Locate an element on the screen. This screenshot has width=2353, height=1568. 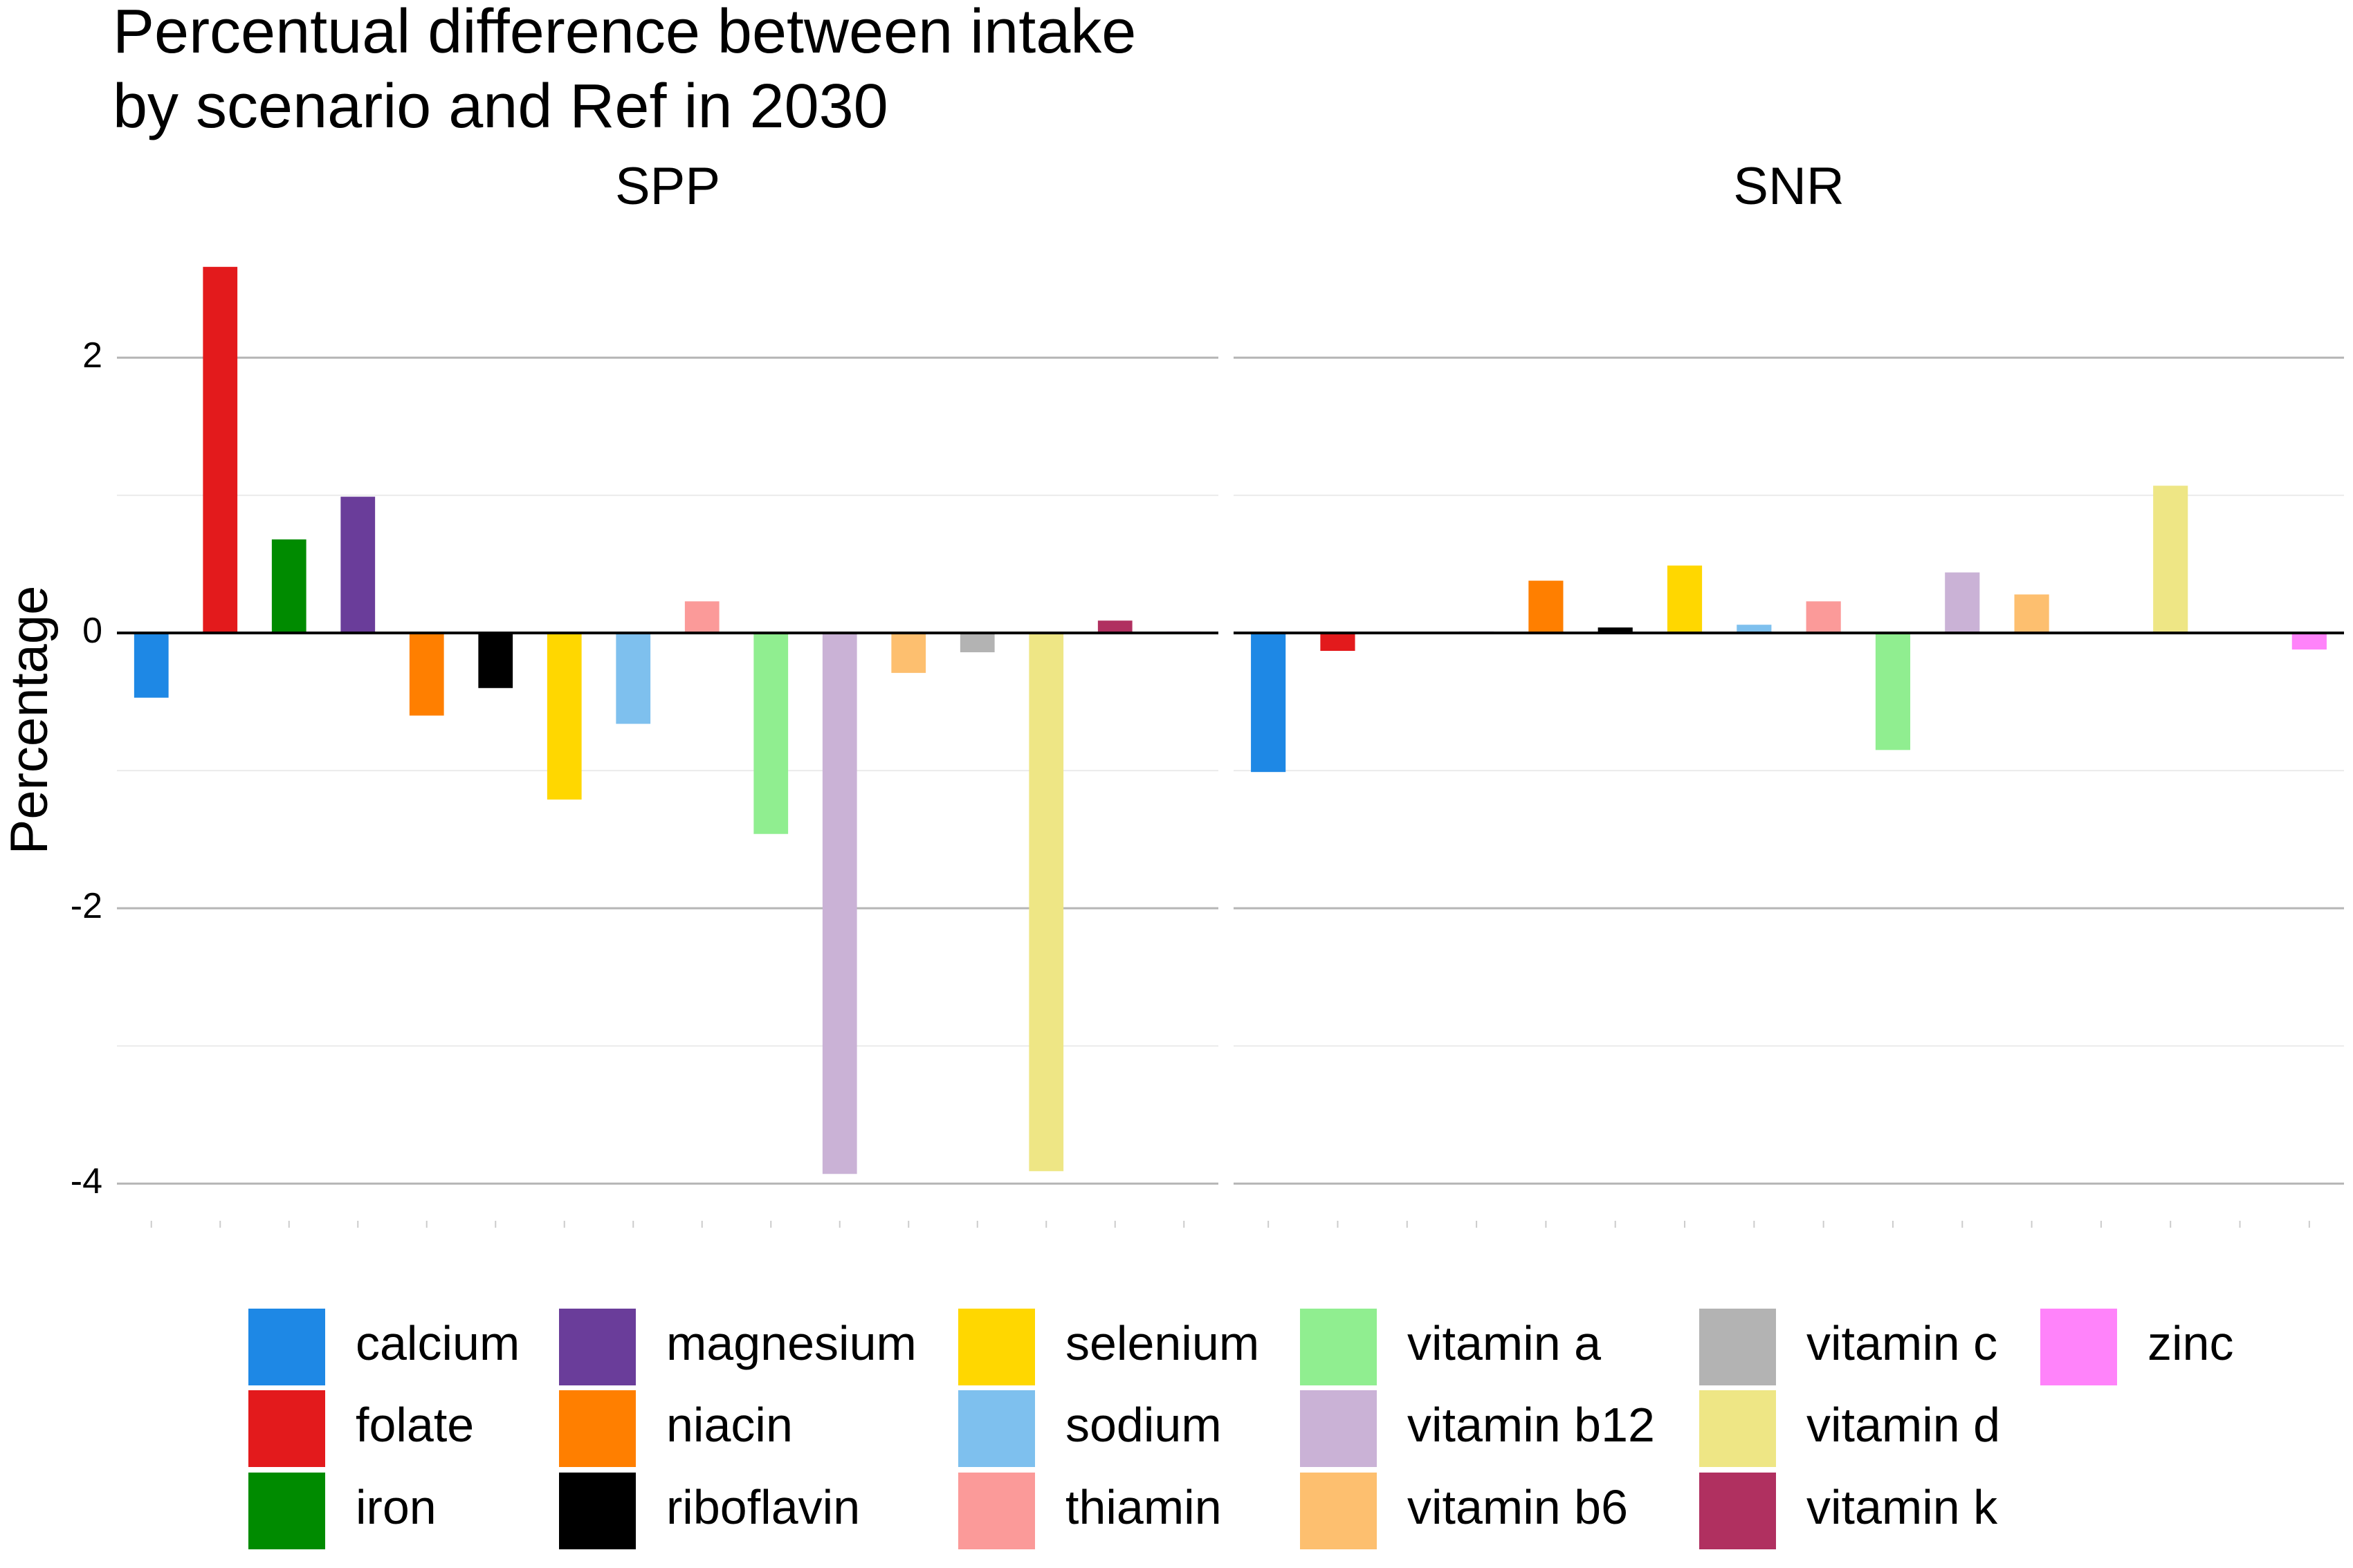
legend-label: magnesium is located at coordinates (791, 1343).